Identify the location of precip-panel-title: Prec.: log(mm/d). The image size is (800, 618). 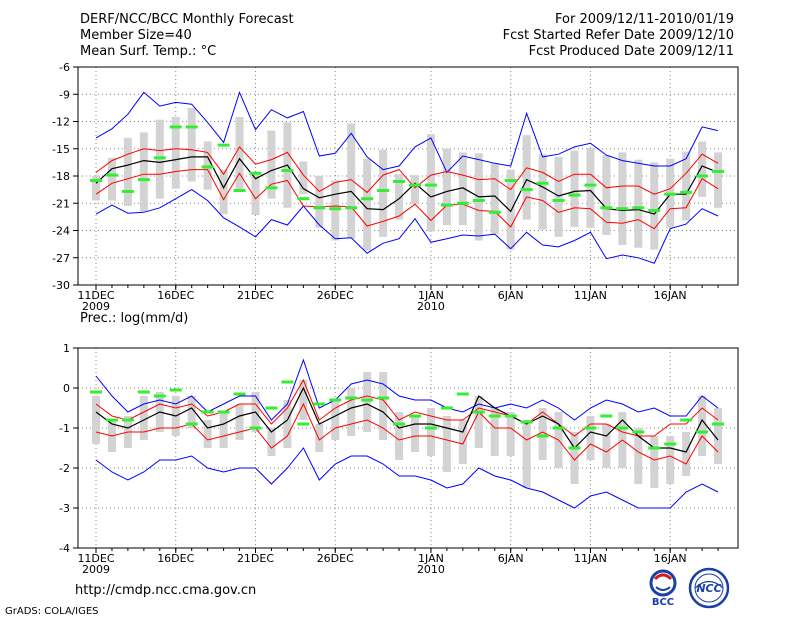
(134, 318).